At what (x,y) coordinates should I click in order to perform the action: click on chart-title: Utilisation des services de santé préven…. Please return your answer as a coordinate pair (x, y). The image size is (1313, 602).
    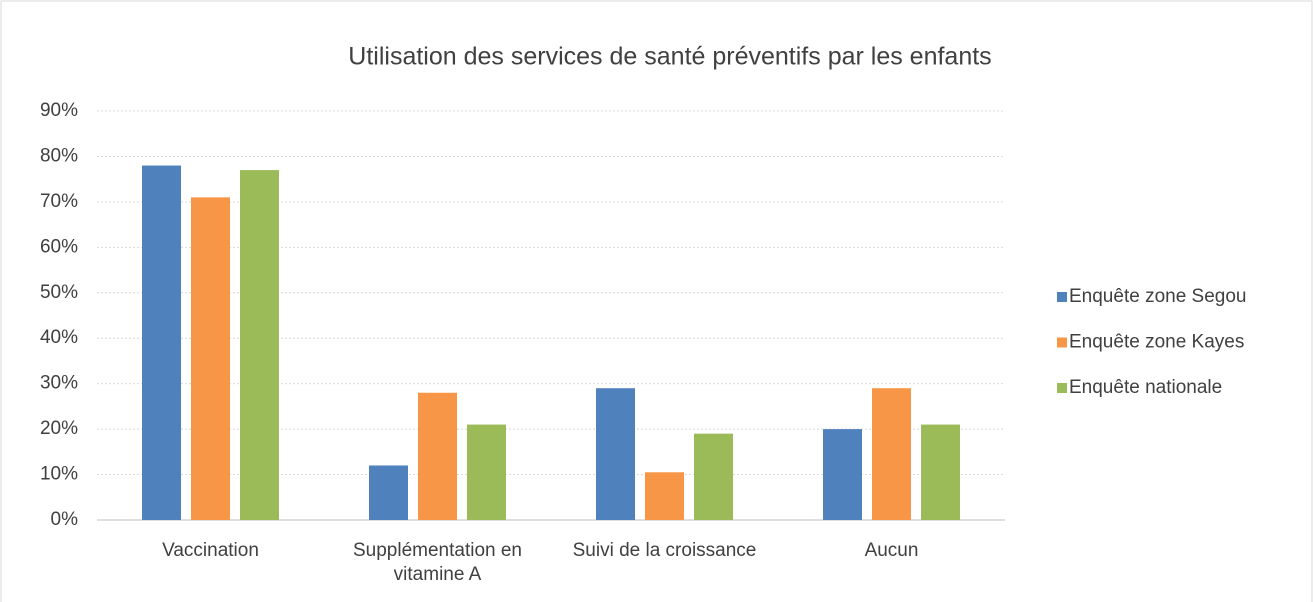
    Looking at the image, I should click on (669, 57).